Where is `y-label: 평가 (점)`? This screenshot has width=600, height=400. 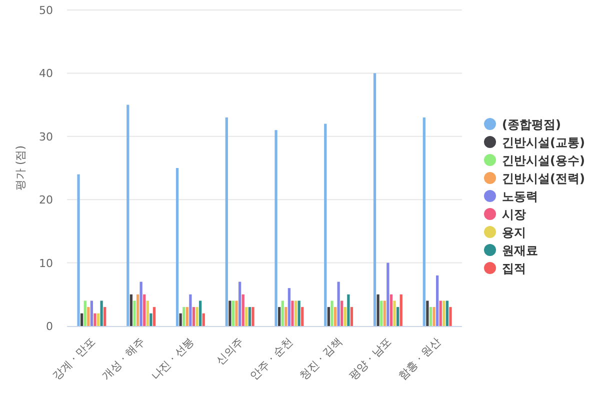 y-label: 평가 (점) is located at coordinates (20, 168).